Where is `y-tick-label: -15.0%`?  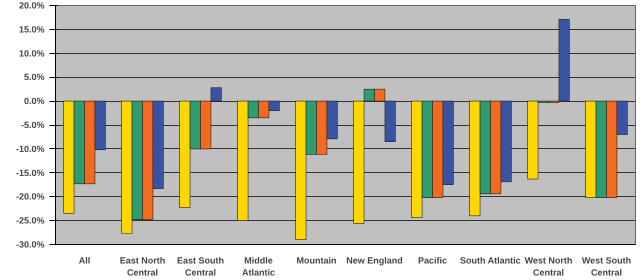
y-tick-label: -15.0% is located at coordinates (30, 173).